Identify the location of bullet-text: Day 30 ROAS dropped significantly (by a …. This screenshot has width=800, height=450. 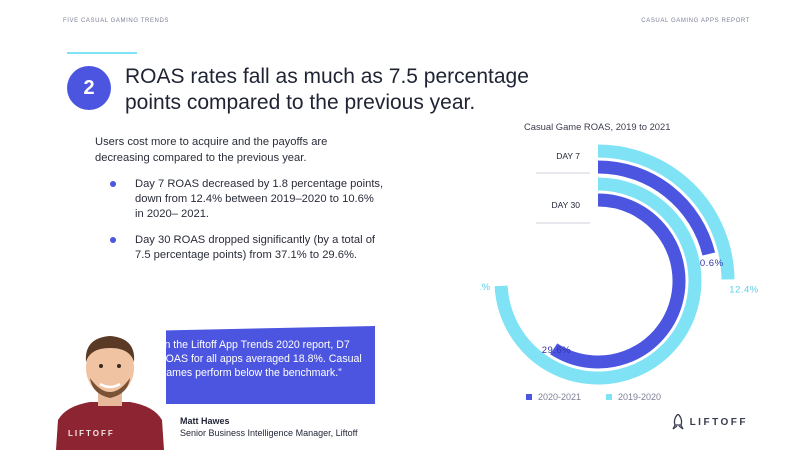
(255, 247).